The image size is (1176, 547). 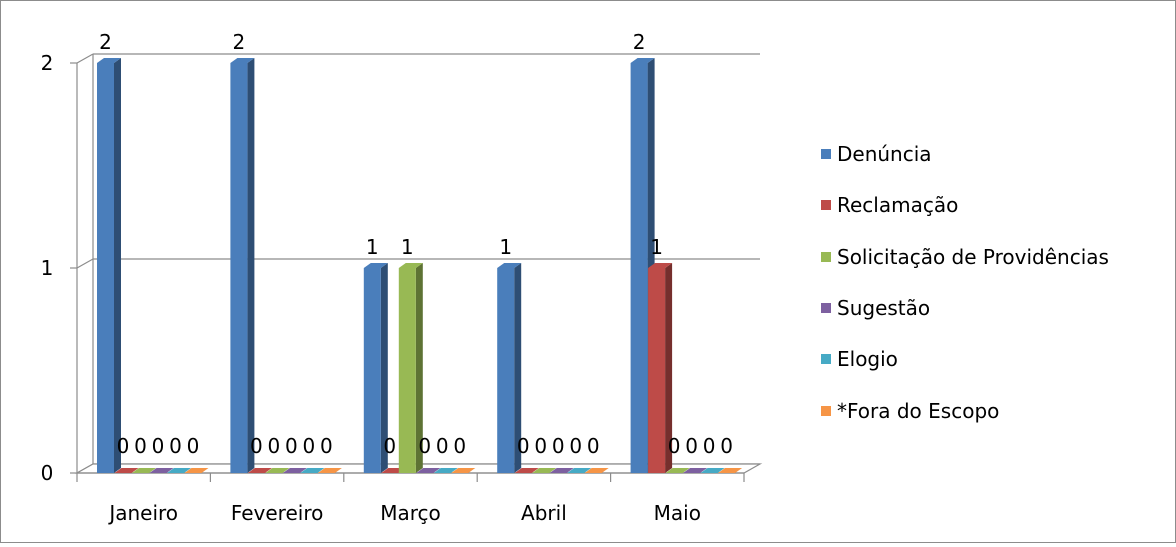 I want to click on data-label-3-3: 0, so click(x=558, y=446).